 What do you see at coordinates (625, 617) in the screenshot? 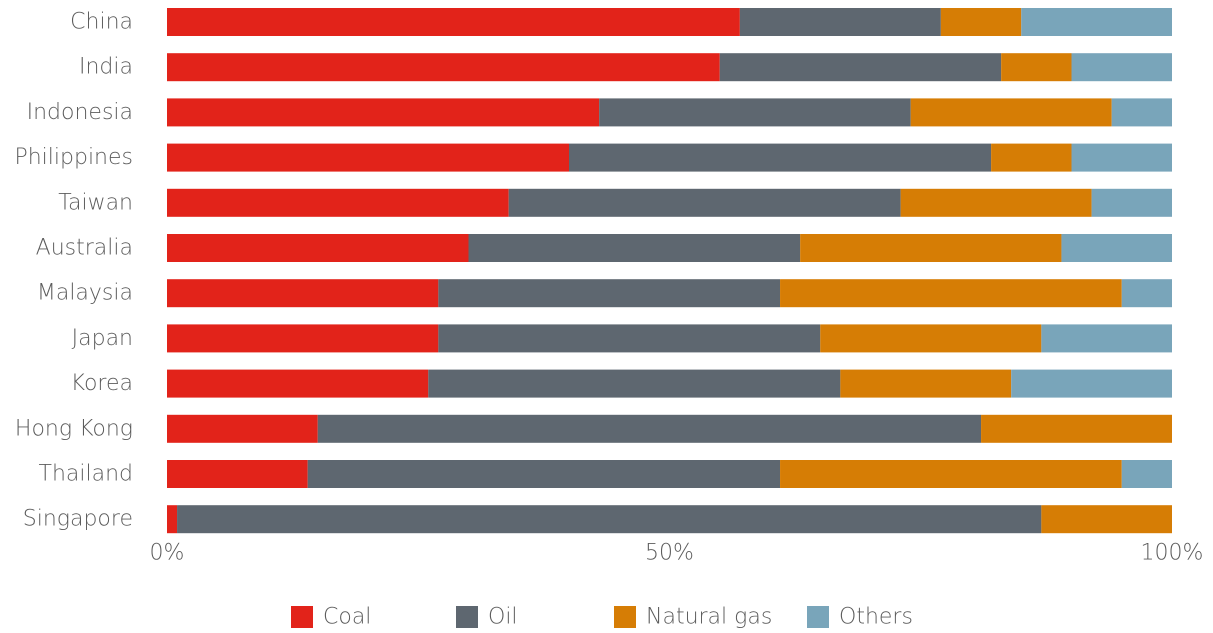
I see `legend-swatch-natural-gas` at bounding box center [625, 617].